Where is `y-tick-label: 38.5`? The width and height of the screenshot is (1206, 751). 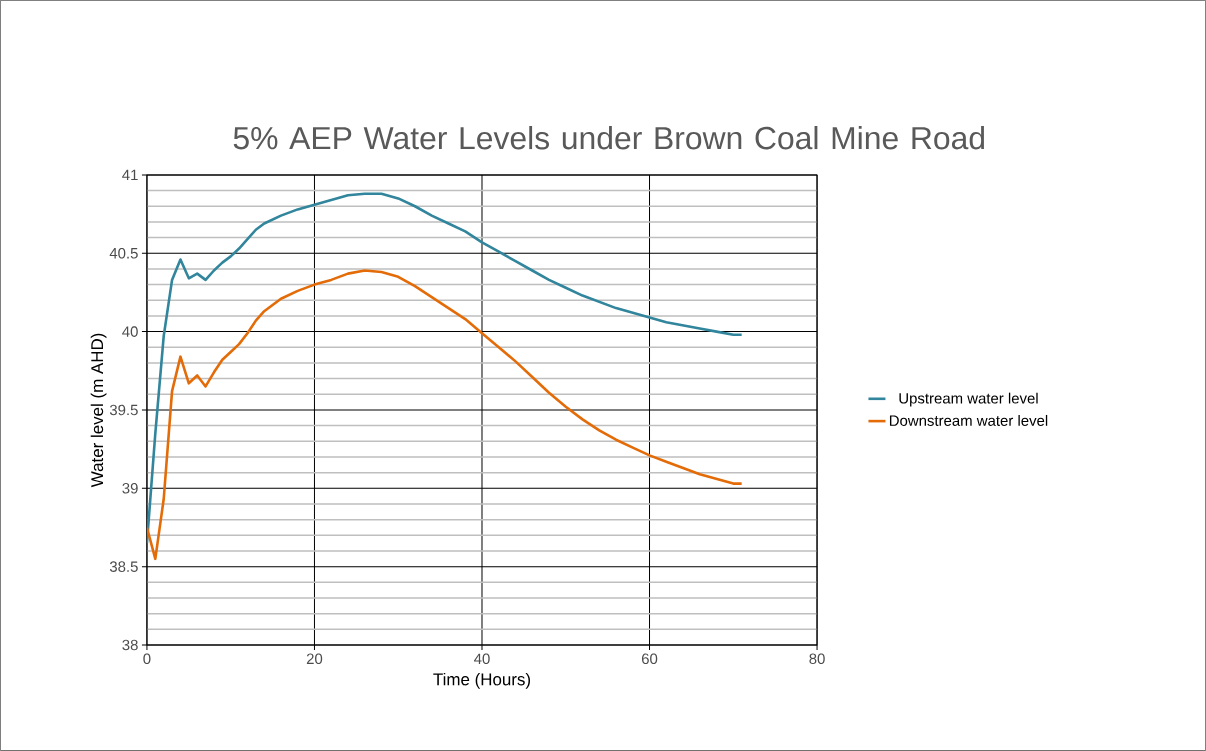
y-tick-label: 38.5 is located at coordinates (123, 566).